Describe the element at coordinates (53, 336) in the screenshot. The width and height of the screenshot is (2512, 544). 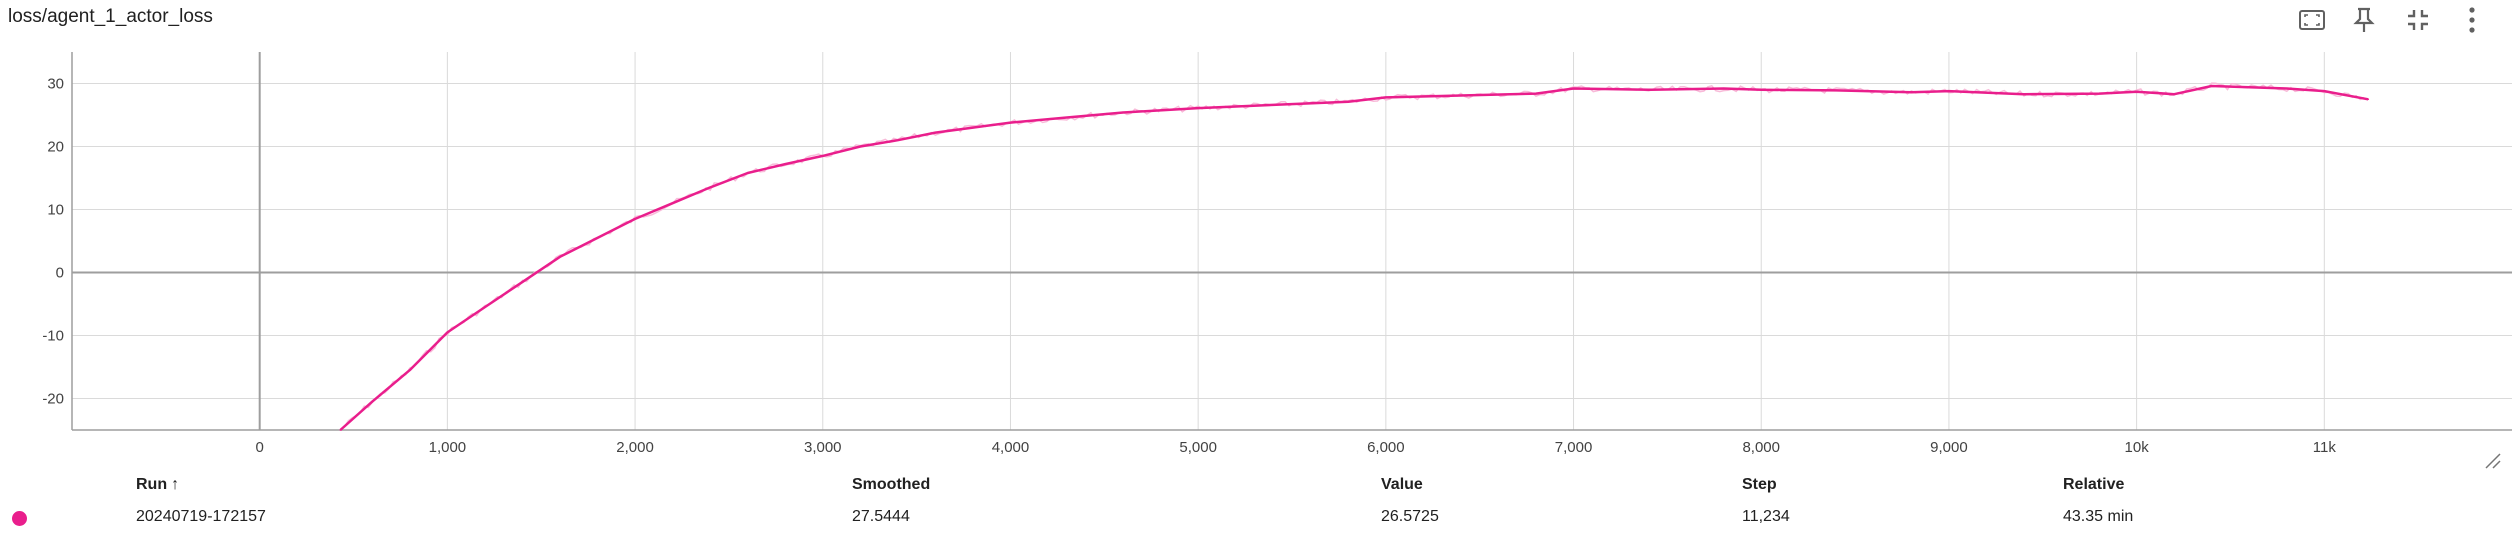
I see `y-tick-label: -10` at that location.